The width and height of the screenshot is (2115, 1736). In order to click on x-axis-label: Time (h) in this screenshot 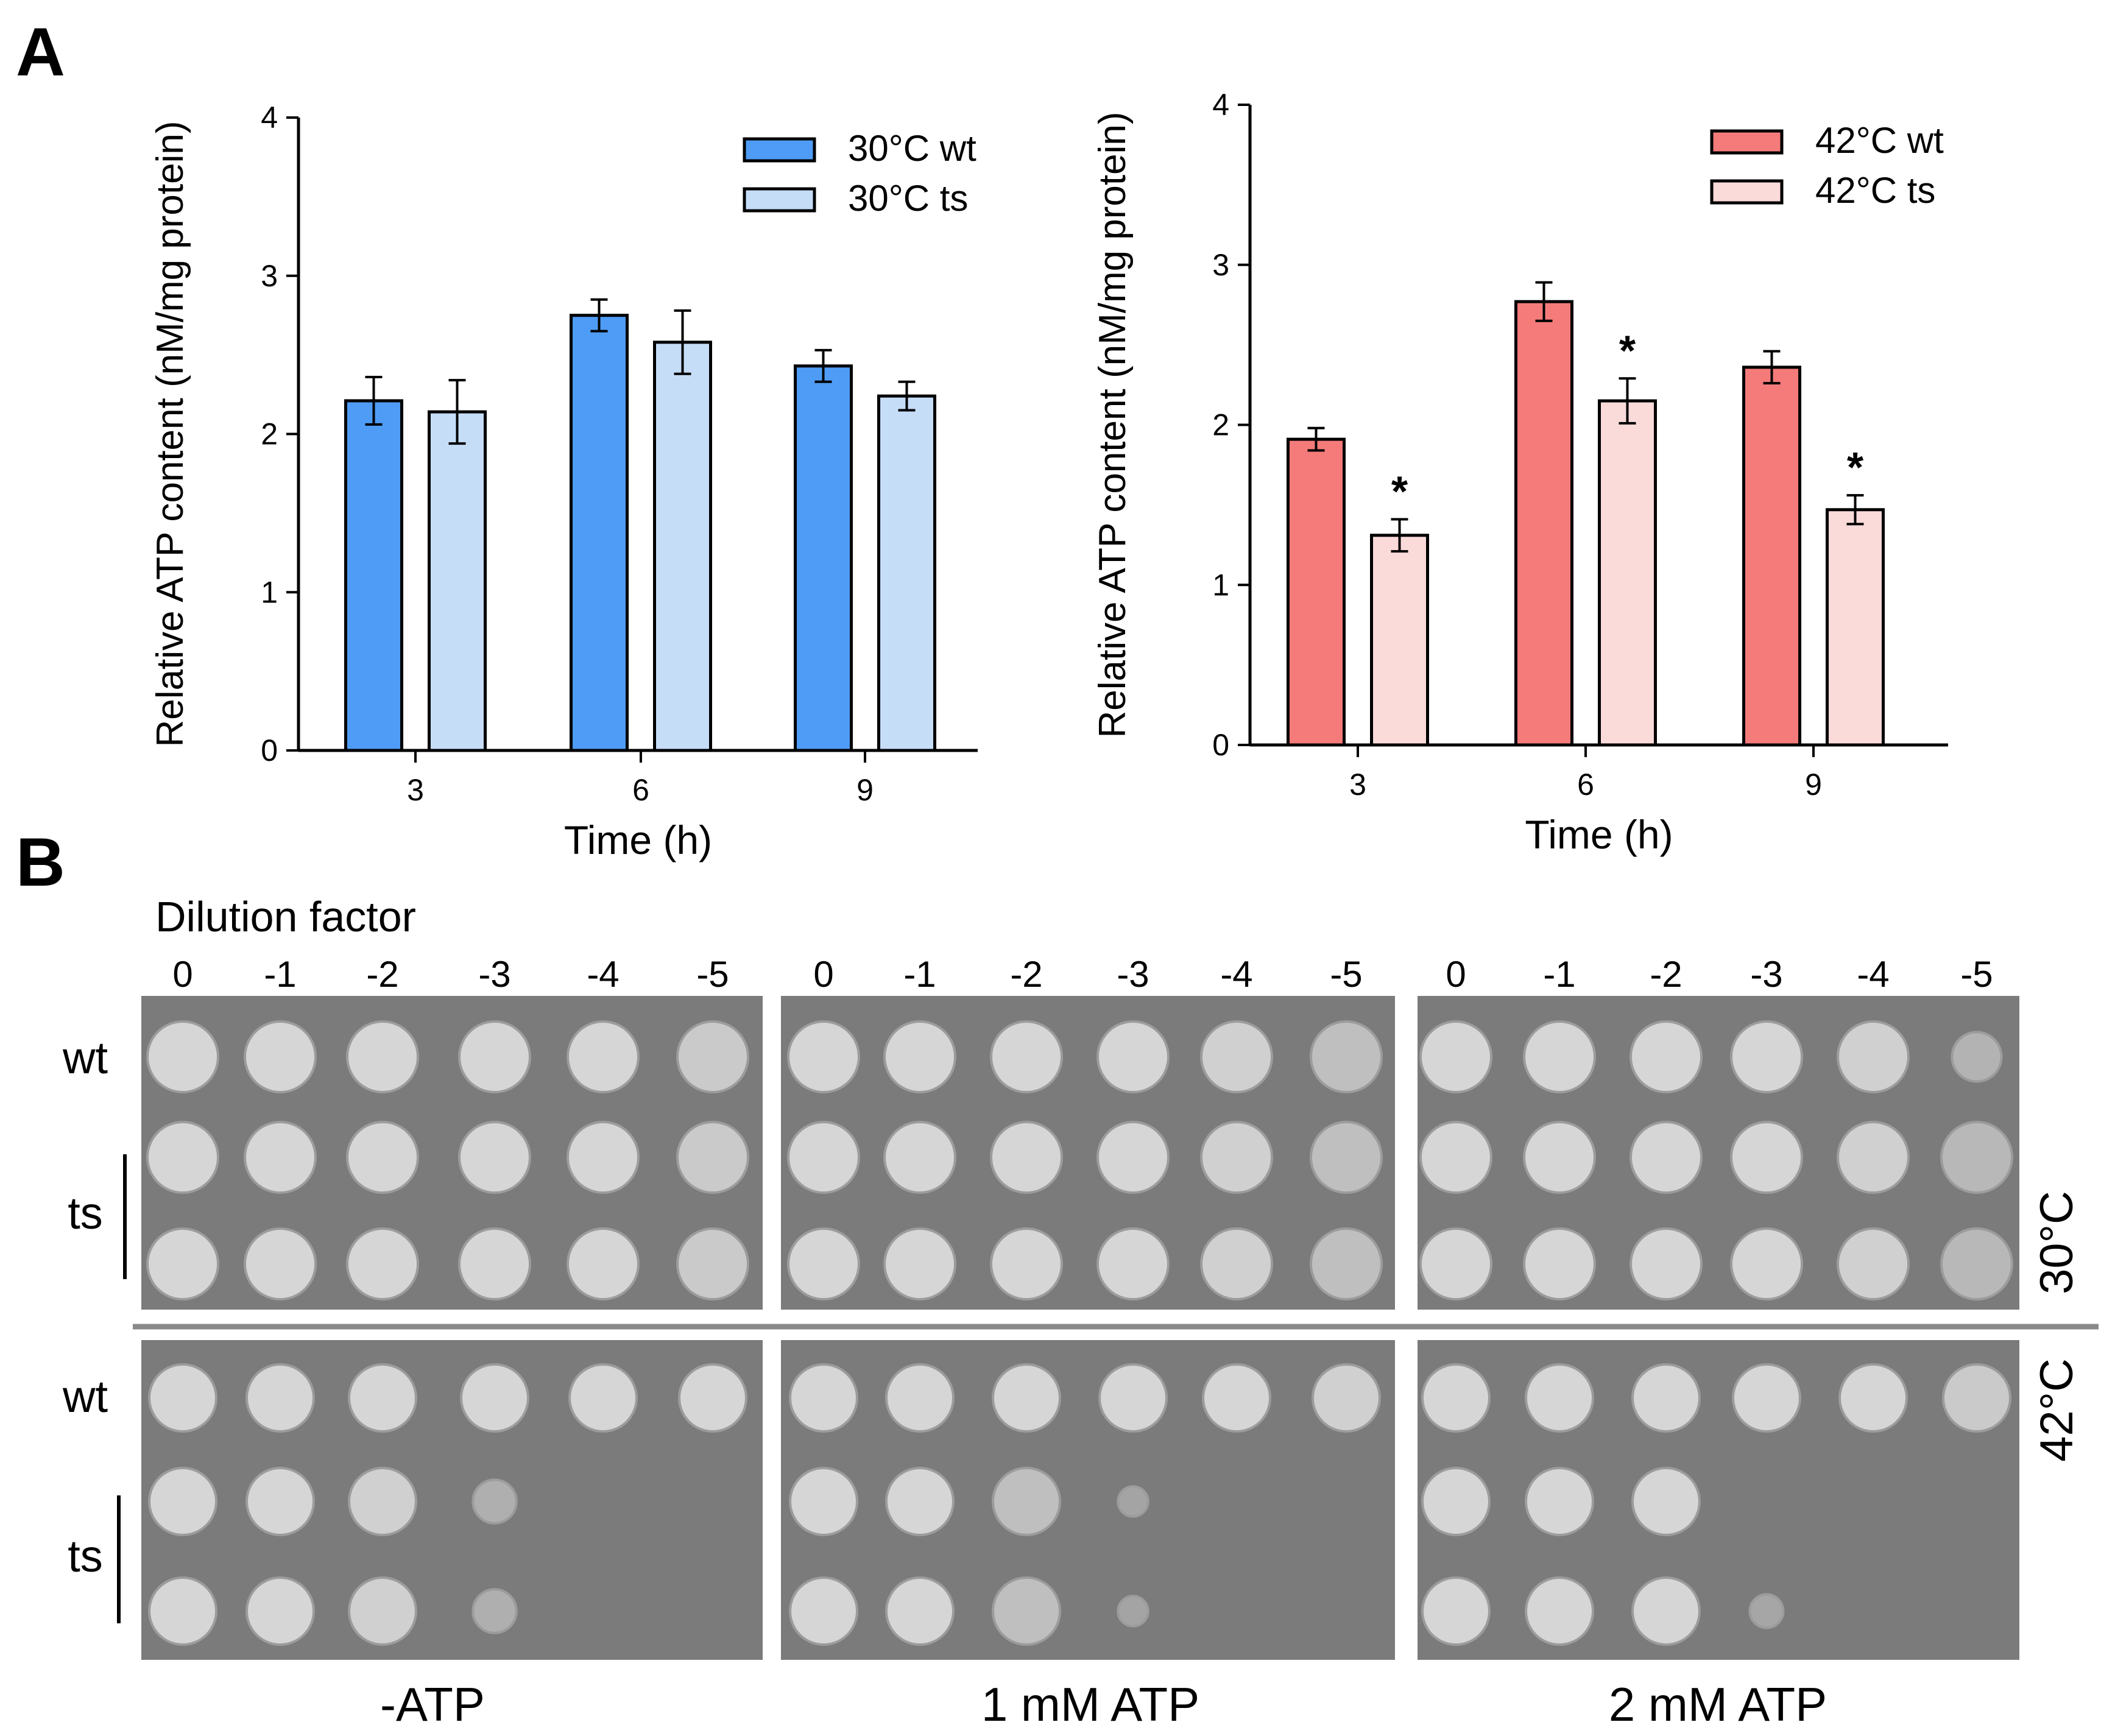, I will do `click(1599, 834)`.